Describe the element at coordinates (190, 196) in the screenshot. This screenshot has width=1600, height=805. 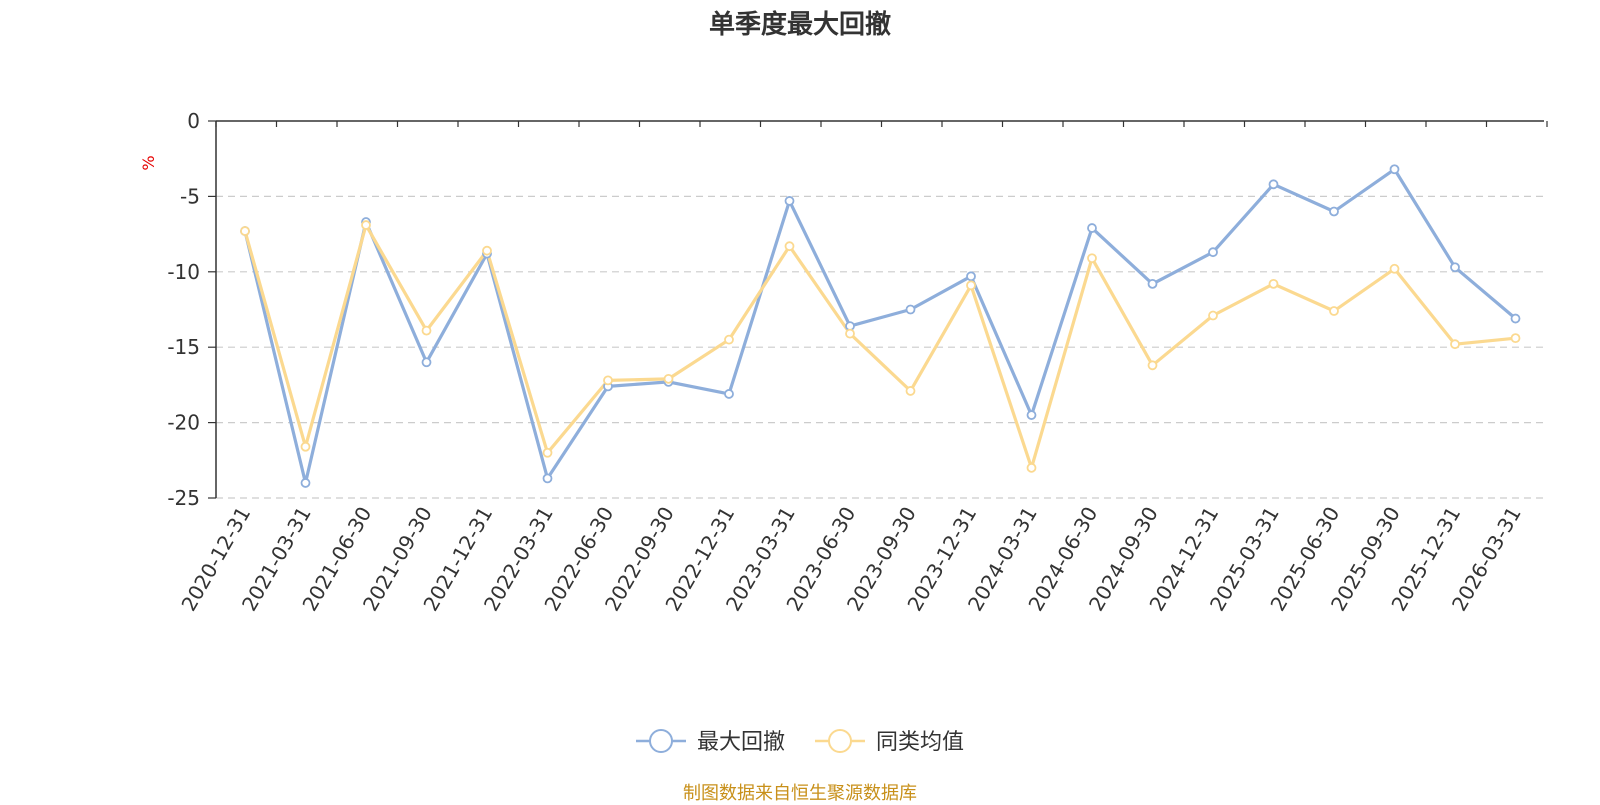
I see `y-tick-label: -5` at that location.